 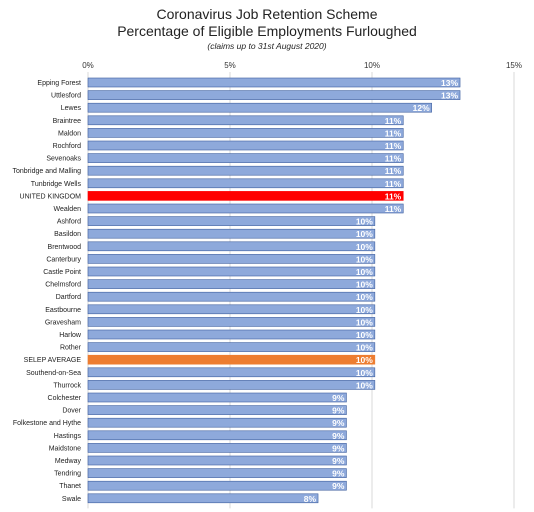 I want to click on category-label: Ashford, so click(x=69, y=222).